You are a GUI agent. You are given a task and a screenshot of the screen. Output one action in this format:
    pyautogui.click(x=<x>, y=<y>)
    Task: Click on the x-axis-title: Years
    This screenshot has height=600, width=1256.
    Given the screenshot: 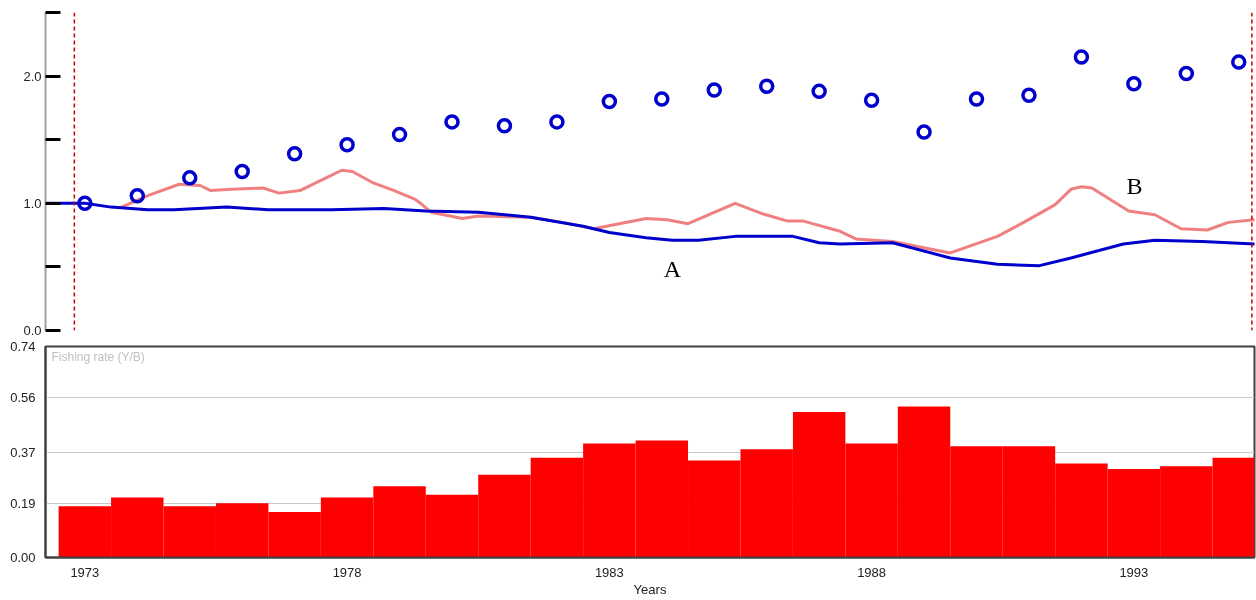 What is the action you would take?
    pyautogui.click(x=650, y=589)
    